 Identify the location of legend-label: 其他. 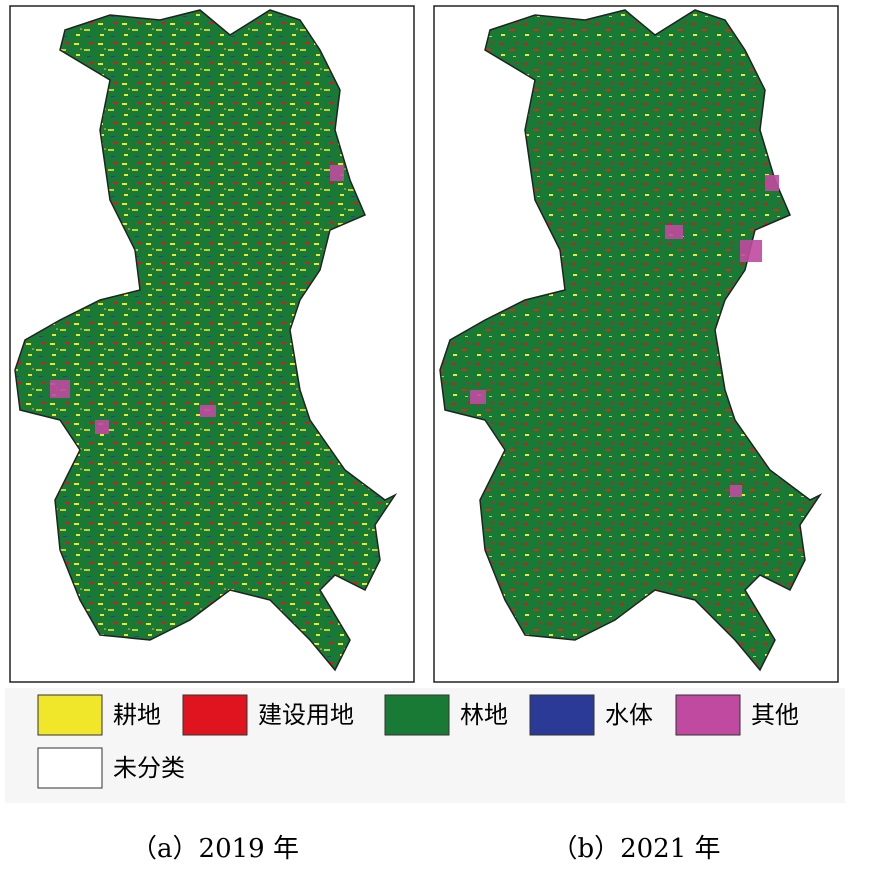
(775, 715).